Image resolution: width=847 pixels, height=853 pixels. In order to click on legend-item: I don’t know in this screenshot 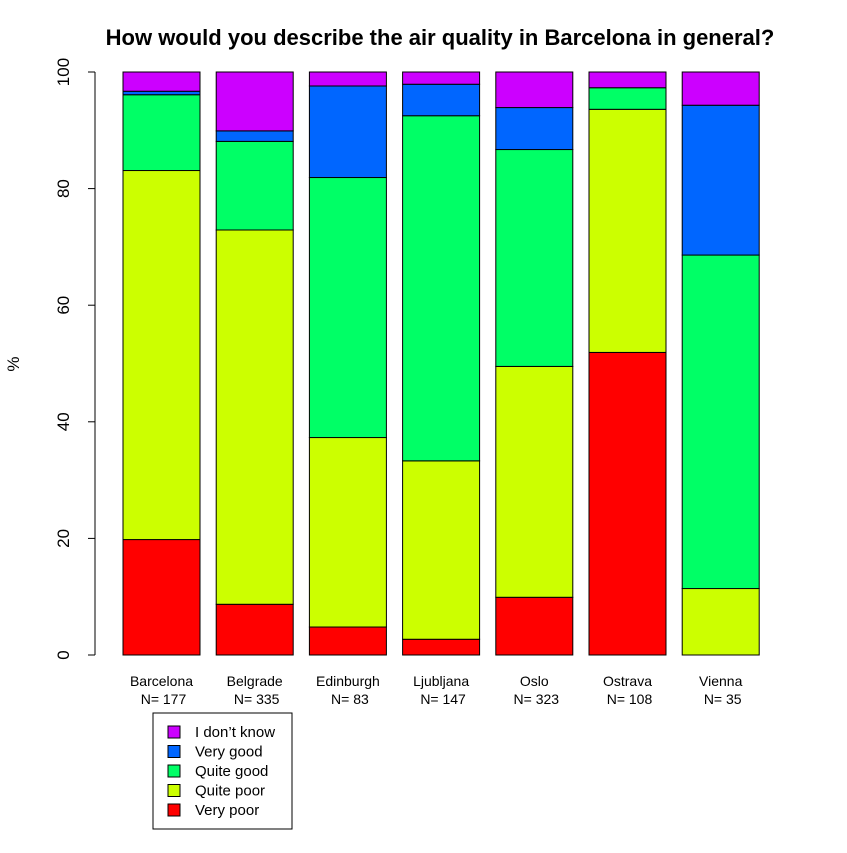, I will do `click(221, 732)`.